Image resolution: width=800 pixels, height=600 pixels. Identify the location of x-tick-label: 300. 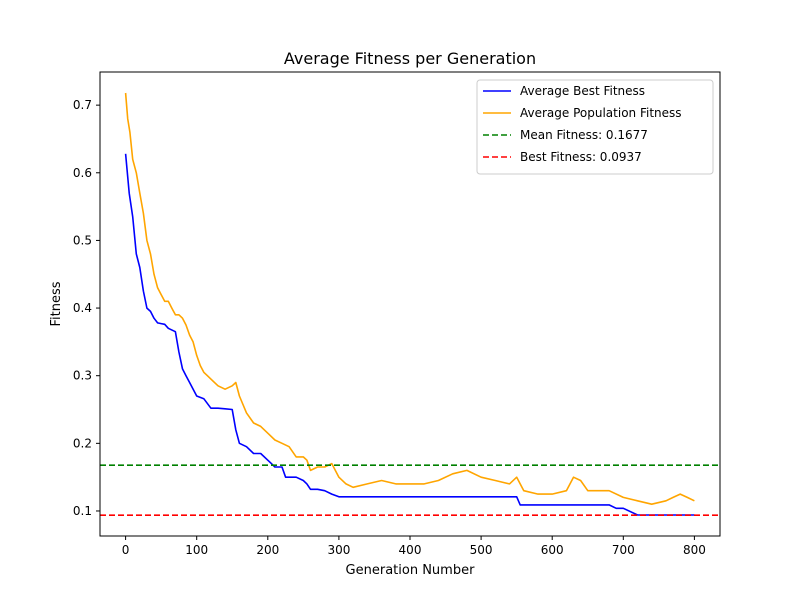
(338, 550).